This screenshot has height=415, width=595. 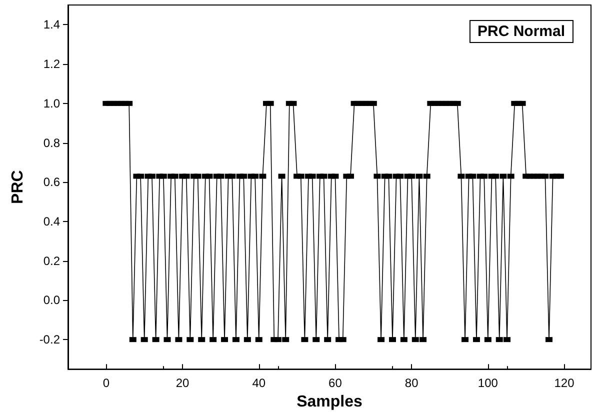 What do you see at coordinates (488, 383) in the screenshot?
I see `x-tick-label: 100` at bounding box center [488, 383].